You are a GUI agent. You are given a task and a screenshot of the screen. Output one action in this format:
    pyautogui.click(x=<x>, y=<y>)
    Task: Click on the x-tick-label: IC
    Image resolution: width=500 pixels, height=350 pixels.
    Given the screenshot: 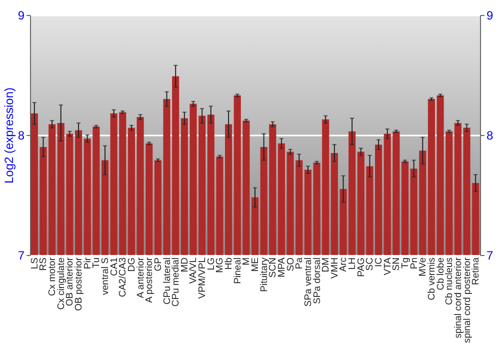 What is the action you would take?
    pyautogui.click(x=379, y=262)
    